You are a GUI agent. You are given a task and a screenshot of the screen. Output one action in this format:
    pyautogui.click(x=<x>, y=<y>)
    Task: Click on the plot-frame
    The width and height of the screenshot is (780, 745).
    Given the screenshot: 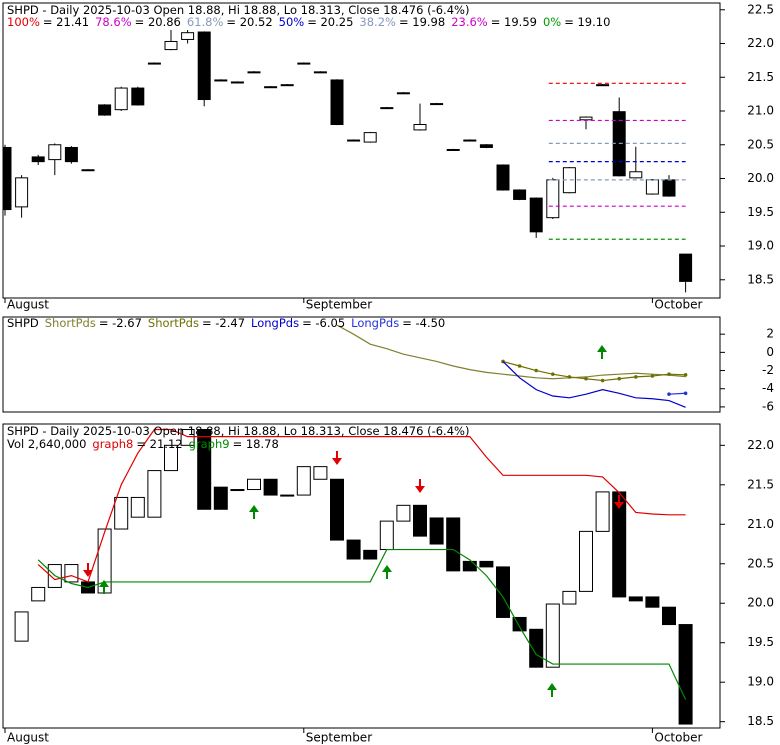 What is the action you would take?
    pyautogui.click(x=361, y=364)
    